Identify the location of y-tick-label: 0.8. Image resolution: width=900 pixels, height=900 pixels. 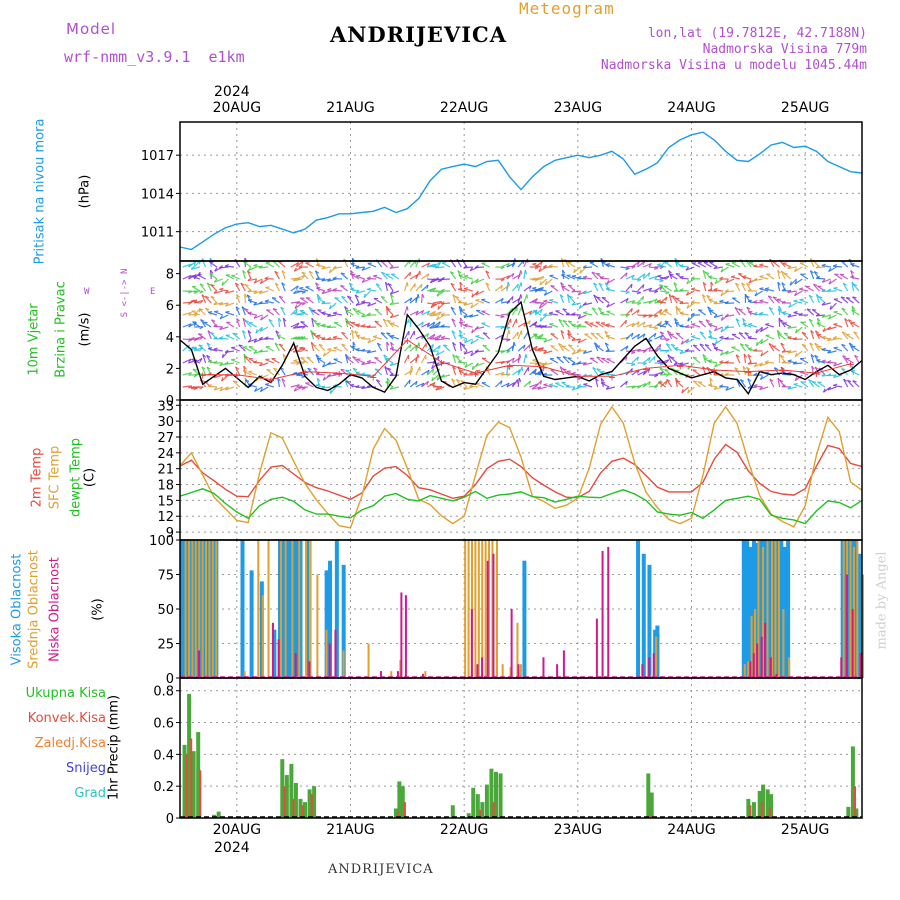
(163, 692).